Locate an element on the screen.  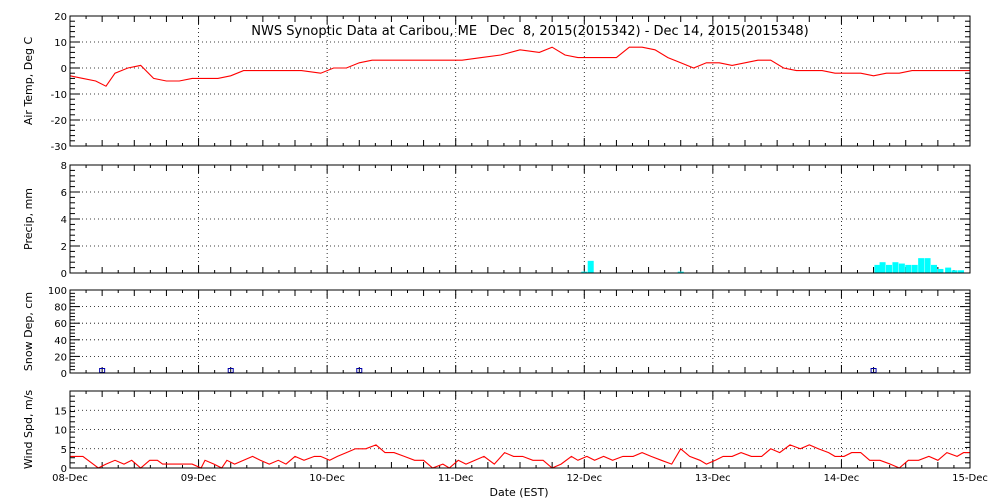
x-tick-label: 14-Dec is located at coordinates (842, 478).